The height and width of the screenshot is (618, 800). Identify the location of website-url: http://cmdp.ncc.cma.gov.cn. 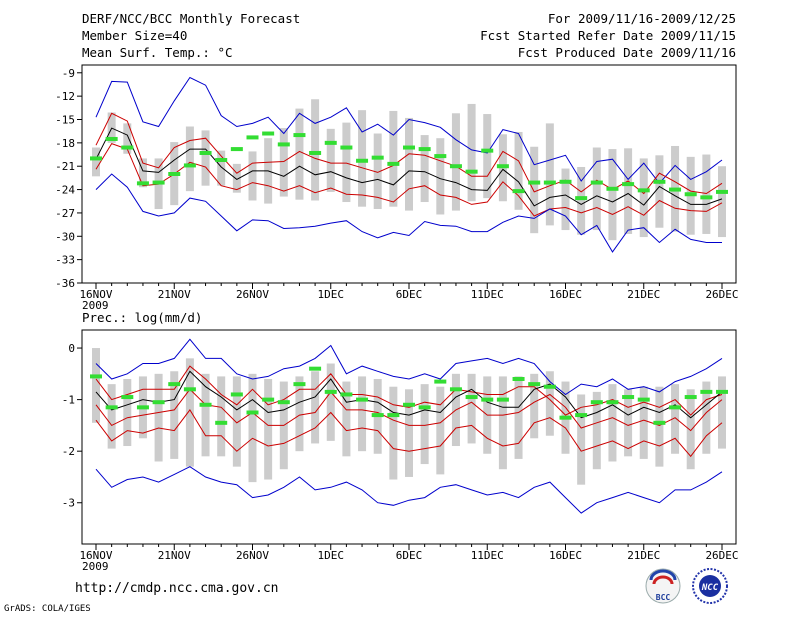
(177, 588).